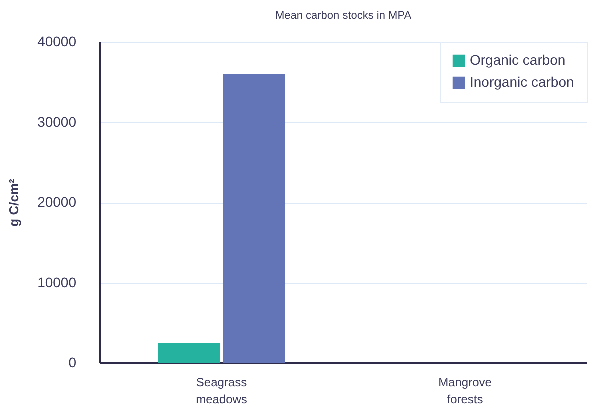  I want to click on y-tick-label: 40000, so click(57, 42).